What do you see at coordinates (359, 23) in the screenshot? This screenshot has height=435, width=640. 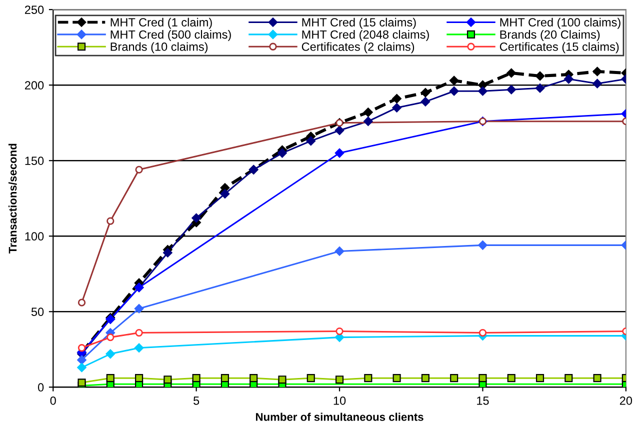 I see `legend-label: MHT Cred (15 claims)` at bounding box center [359, 23].